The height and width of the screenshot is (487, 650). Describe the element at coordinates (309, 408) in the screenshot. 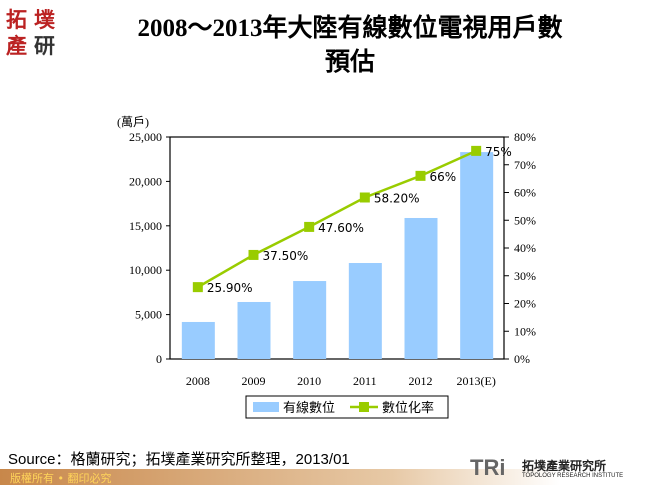

I see `legend-label: 有線數位` at that location.